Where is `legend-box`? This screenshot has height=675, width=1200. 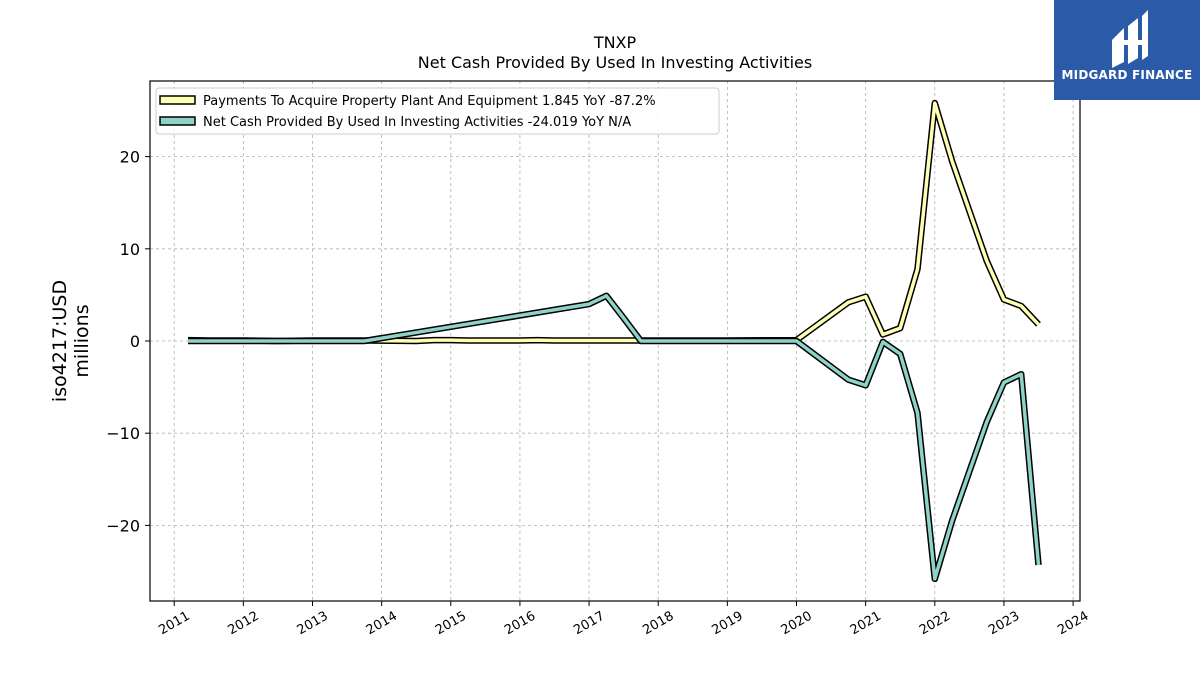 legend-box is located at coordinates (437, 111).